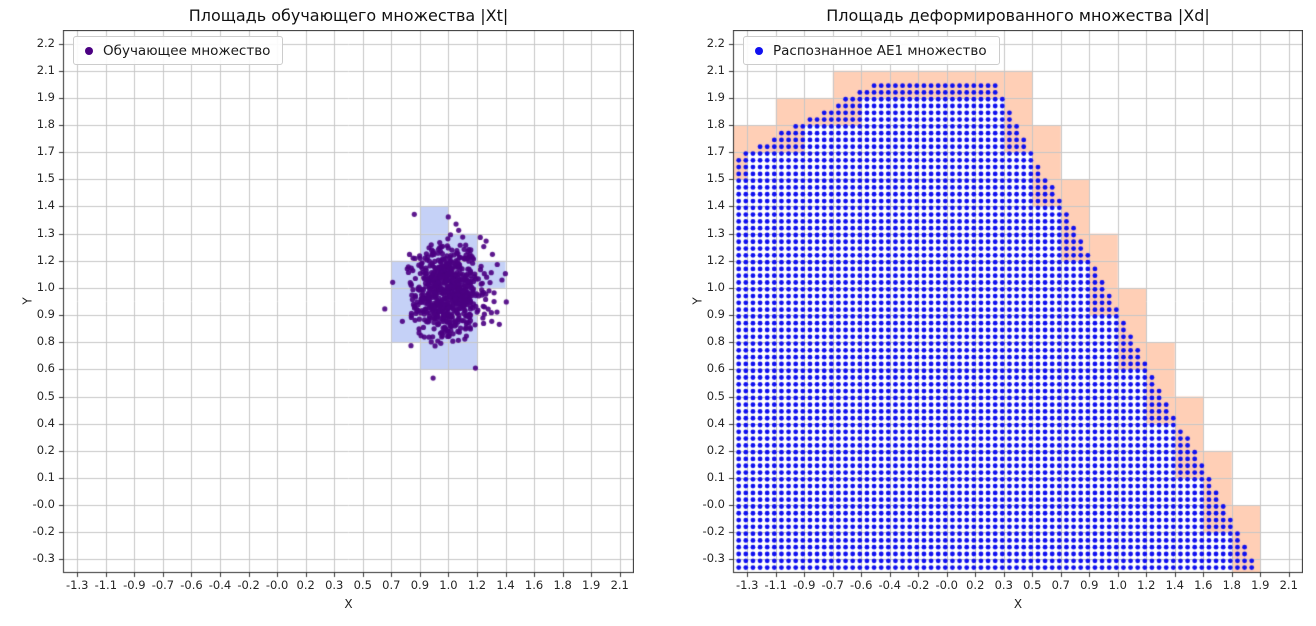 This screenshot has width=1316, height=626. What do you see at coordinates (1018, 604) in the screenshot?
I see `right-x-axis-label: X` at bounding box center [1018, 604].